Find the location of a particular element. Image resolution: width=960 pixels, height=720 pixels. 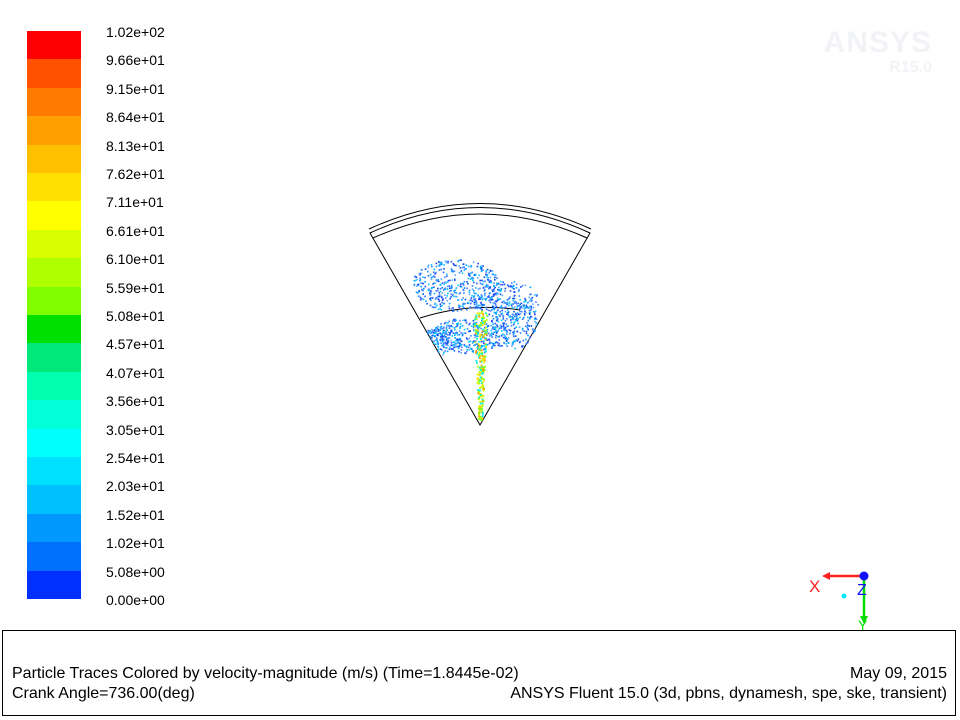

watermark-version: R15.0 is located at coordinates (910, 67).